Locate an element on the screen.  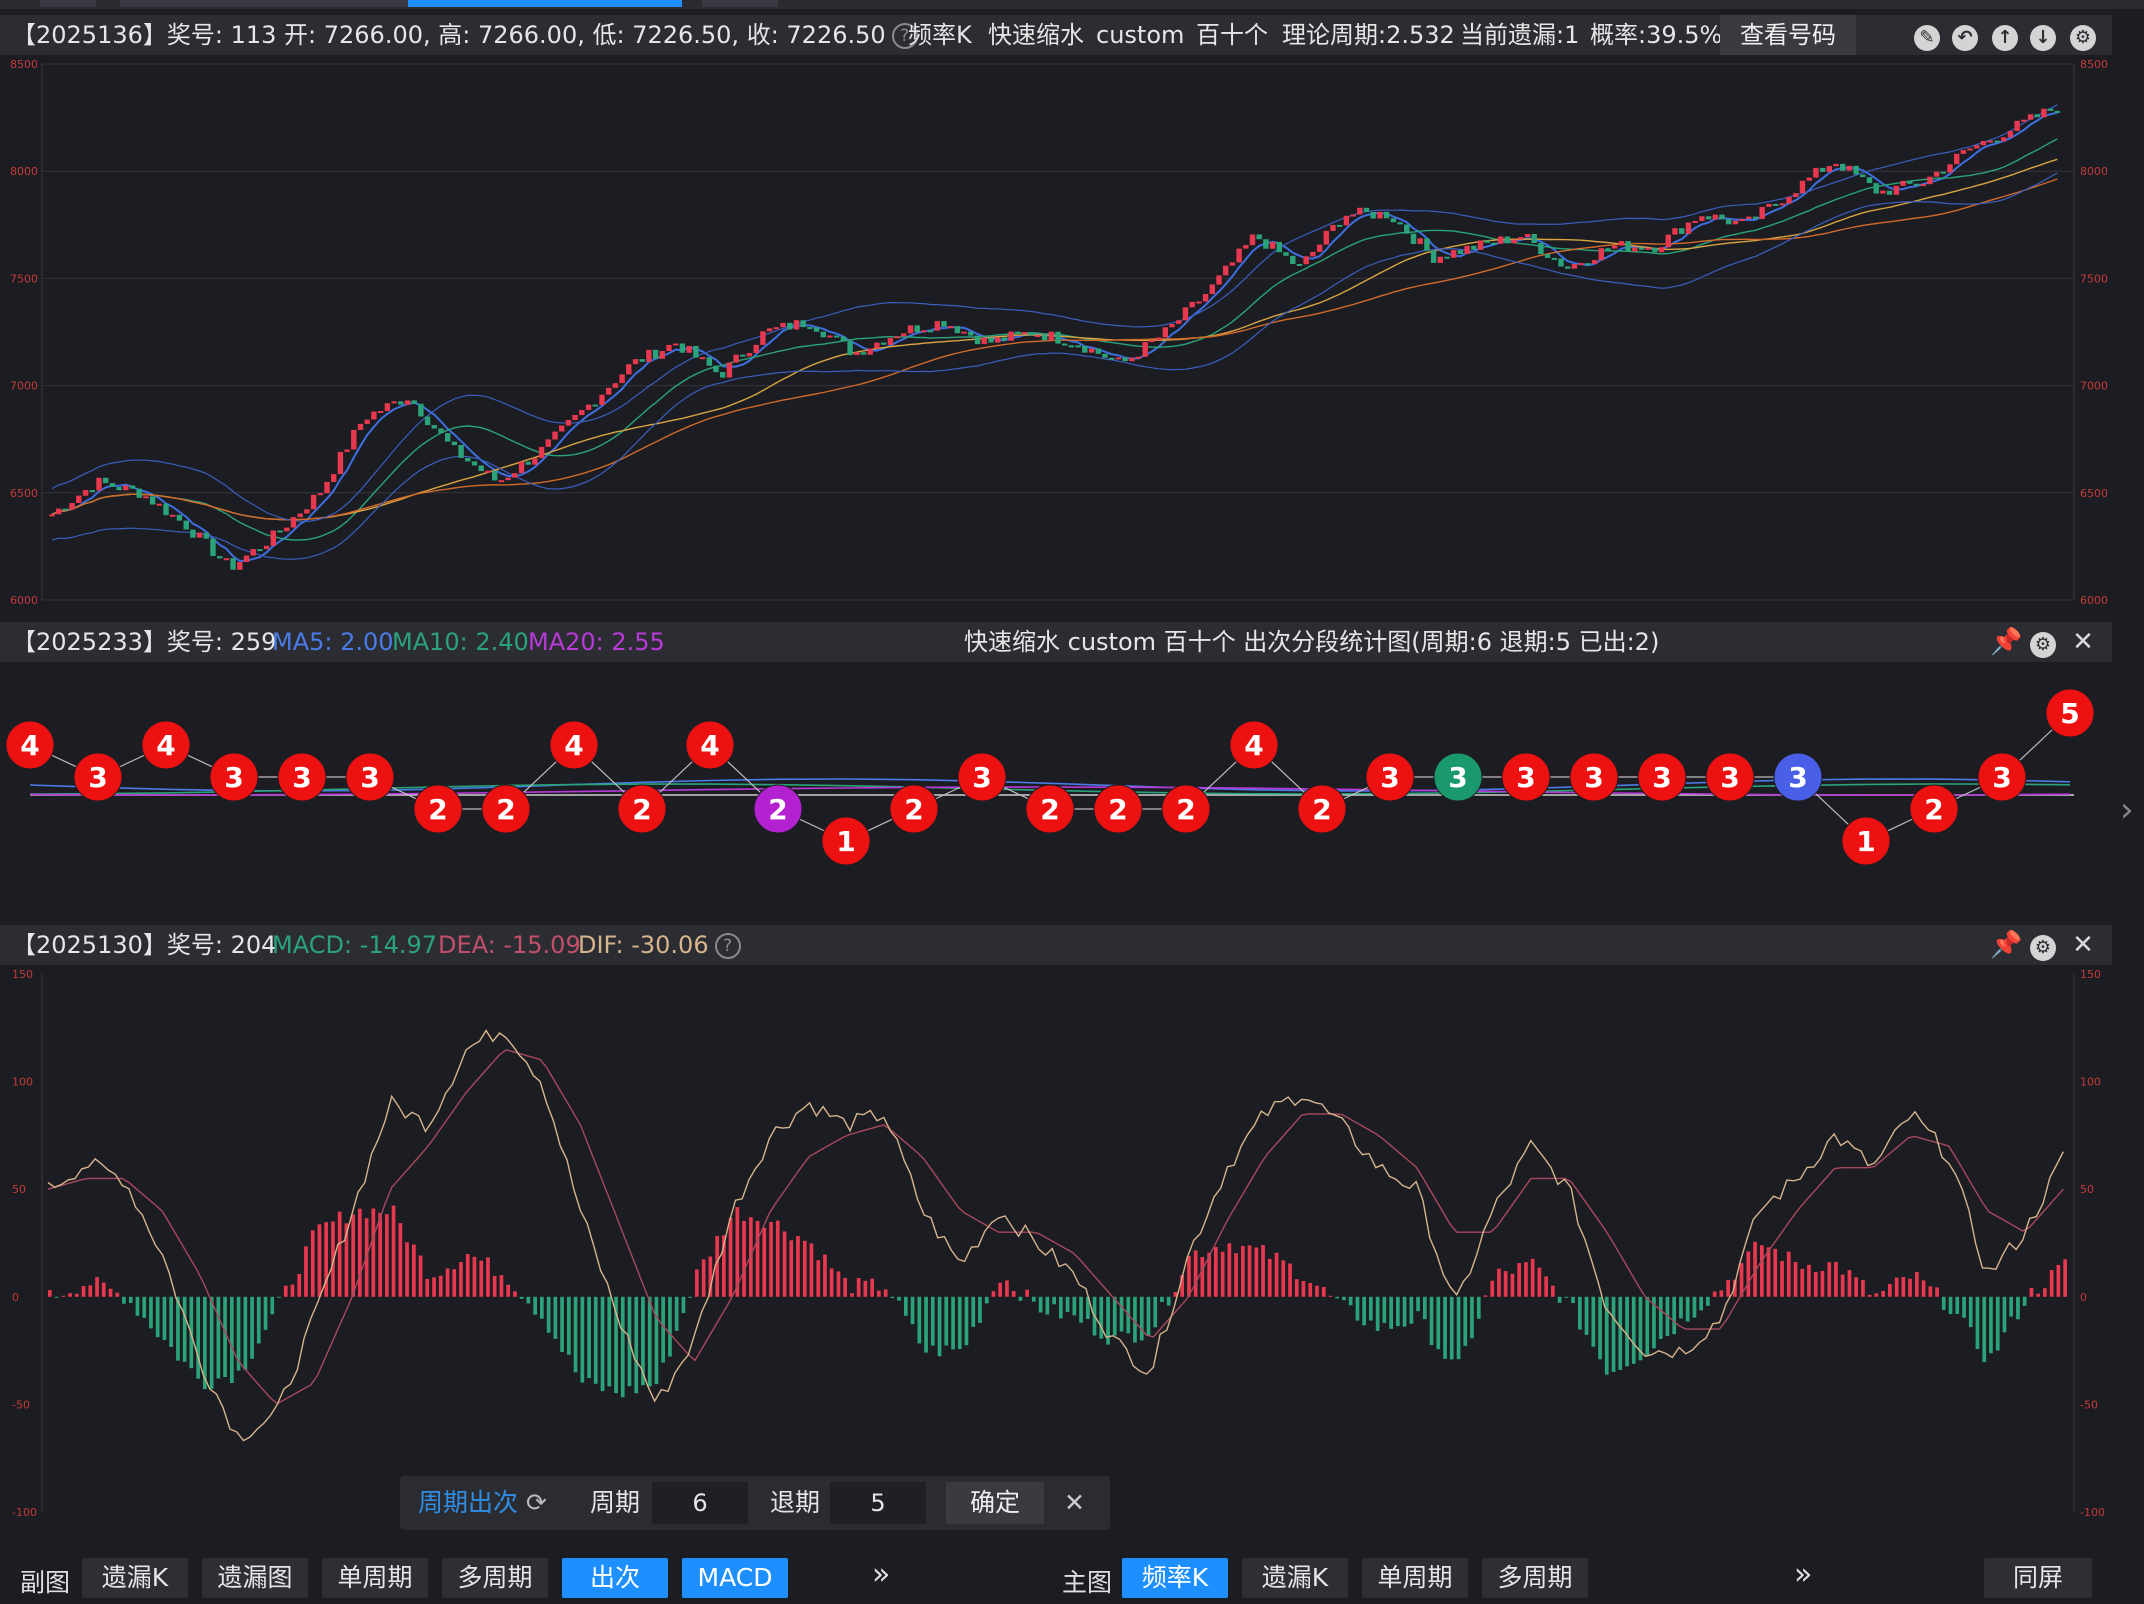
macd-settings-icon: ⚙ is located at coordinates (2043, 945).